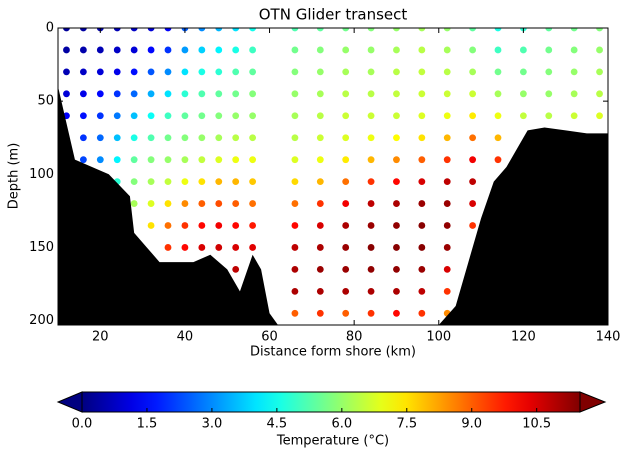  I want to click on colorbar-extend-max, so click(593, 402).